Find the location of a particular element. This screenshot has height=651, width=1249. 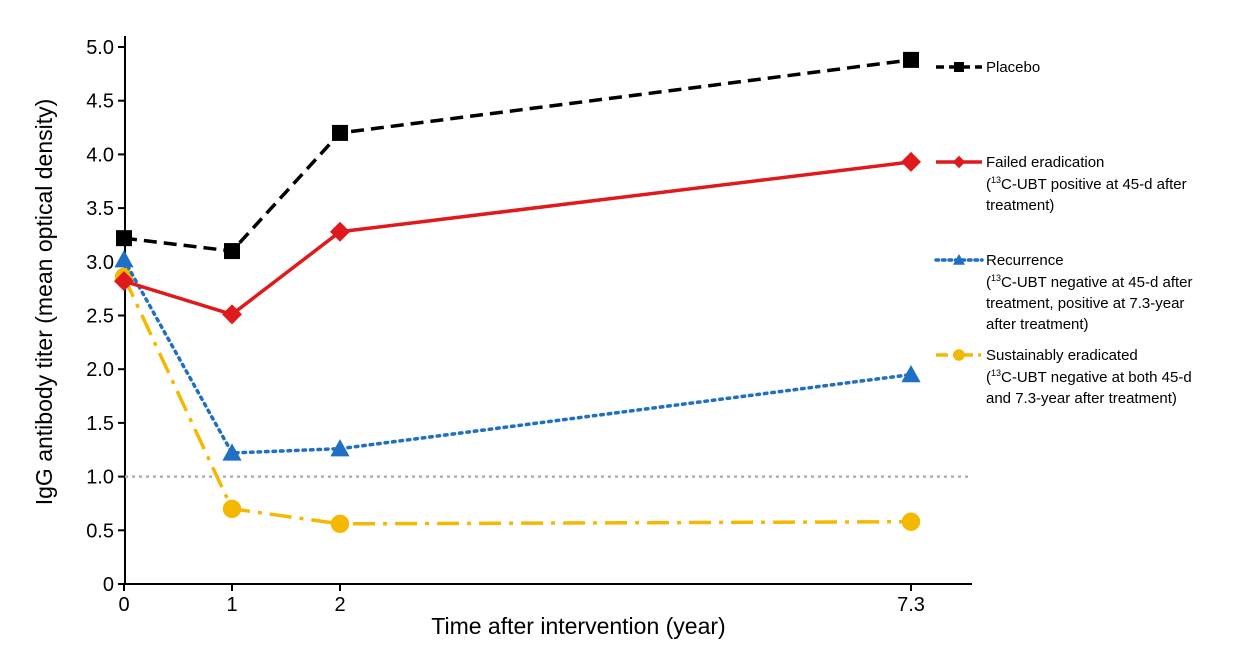

legend-item: Placebo is located at coordinates (988, 67).